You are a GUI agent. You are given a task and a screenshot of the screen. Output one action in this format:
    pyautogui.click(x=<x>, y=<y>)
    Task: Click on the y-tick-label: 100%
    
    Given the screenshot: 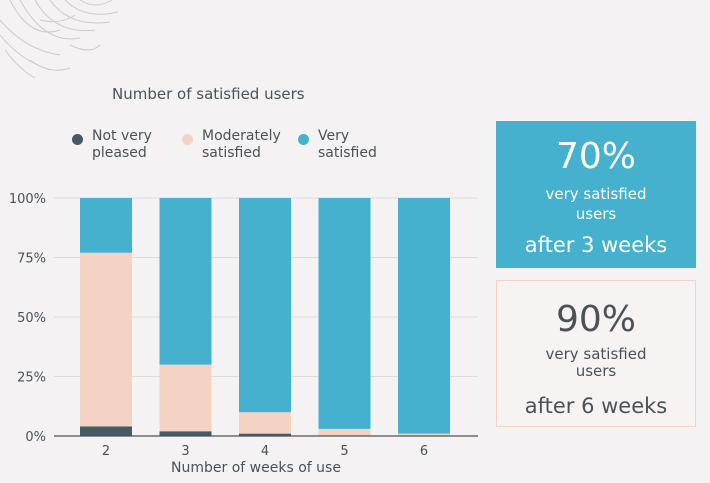 What is the action you would take?
    pyautogui.click(x=27, y=199)
    